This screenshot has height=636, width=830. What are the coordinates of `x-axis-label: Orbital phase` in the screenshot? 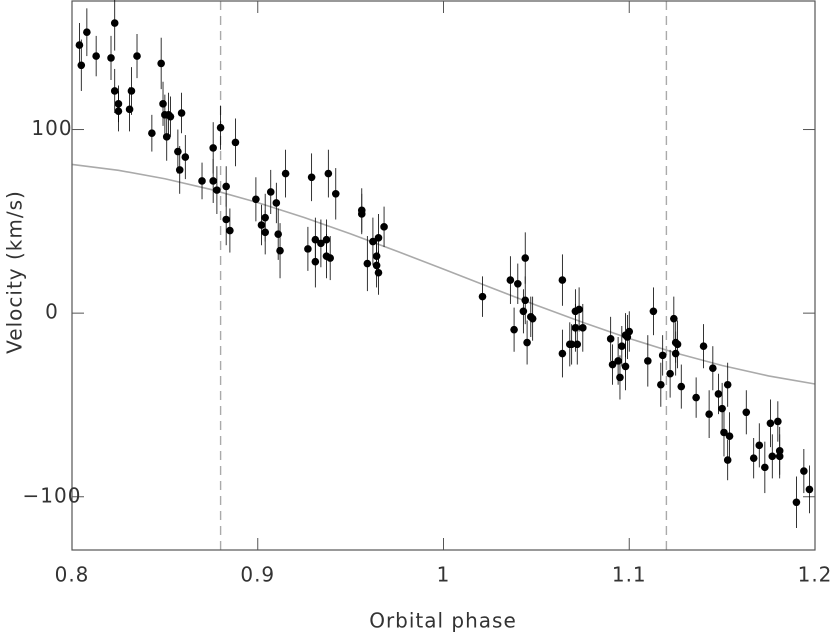 It's located at (443, 621).